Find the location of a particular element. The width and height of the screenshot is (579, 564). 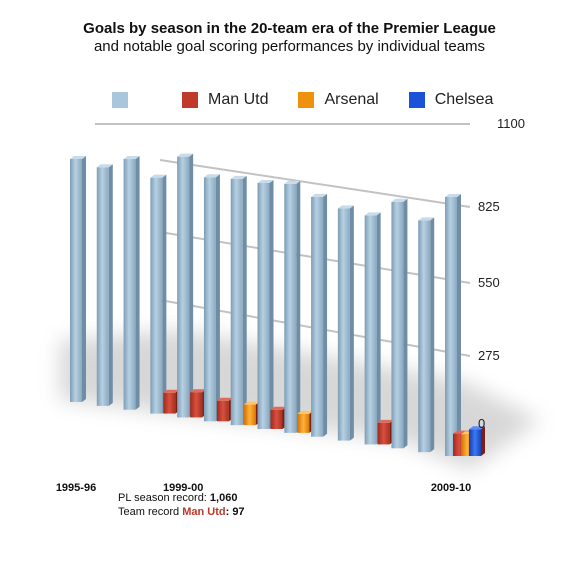

legend: Man Utd Arsenal Chelsea is located at coordinates (317, 100).